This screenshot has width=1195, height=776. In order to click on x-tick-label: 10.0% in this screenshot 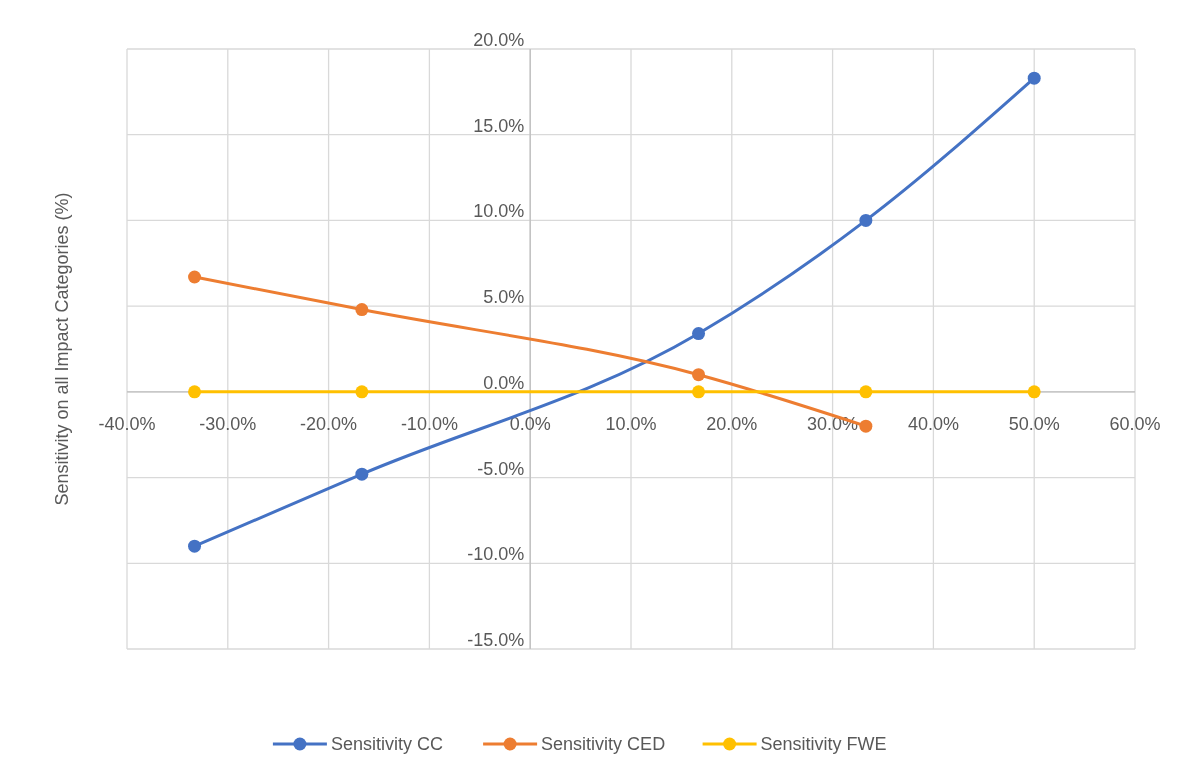, I will do `click(631, 423)`.